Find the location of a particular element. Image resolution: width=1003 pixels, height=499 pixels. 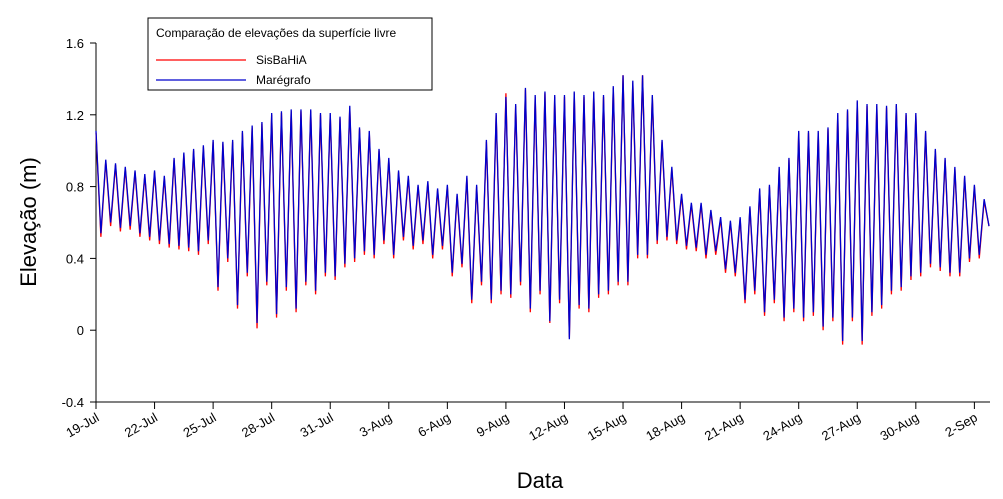

y-tick-label: 0.4 is located at coordinates (75, 258).